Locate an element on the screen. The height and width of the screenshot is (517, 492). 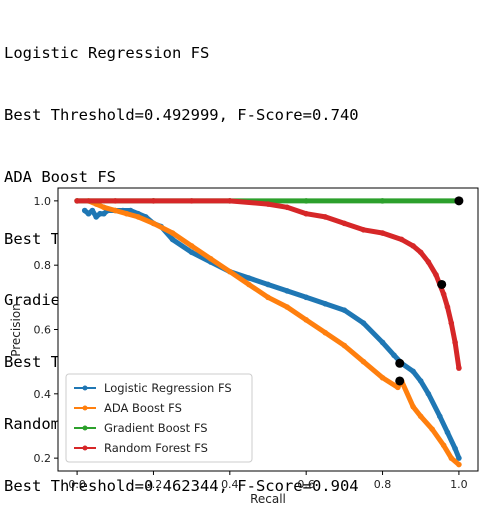
x-tick-label-2: 0.4 is located at coordinates (230, 484).